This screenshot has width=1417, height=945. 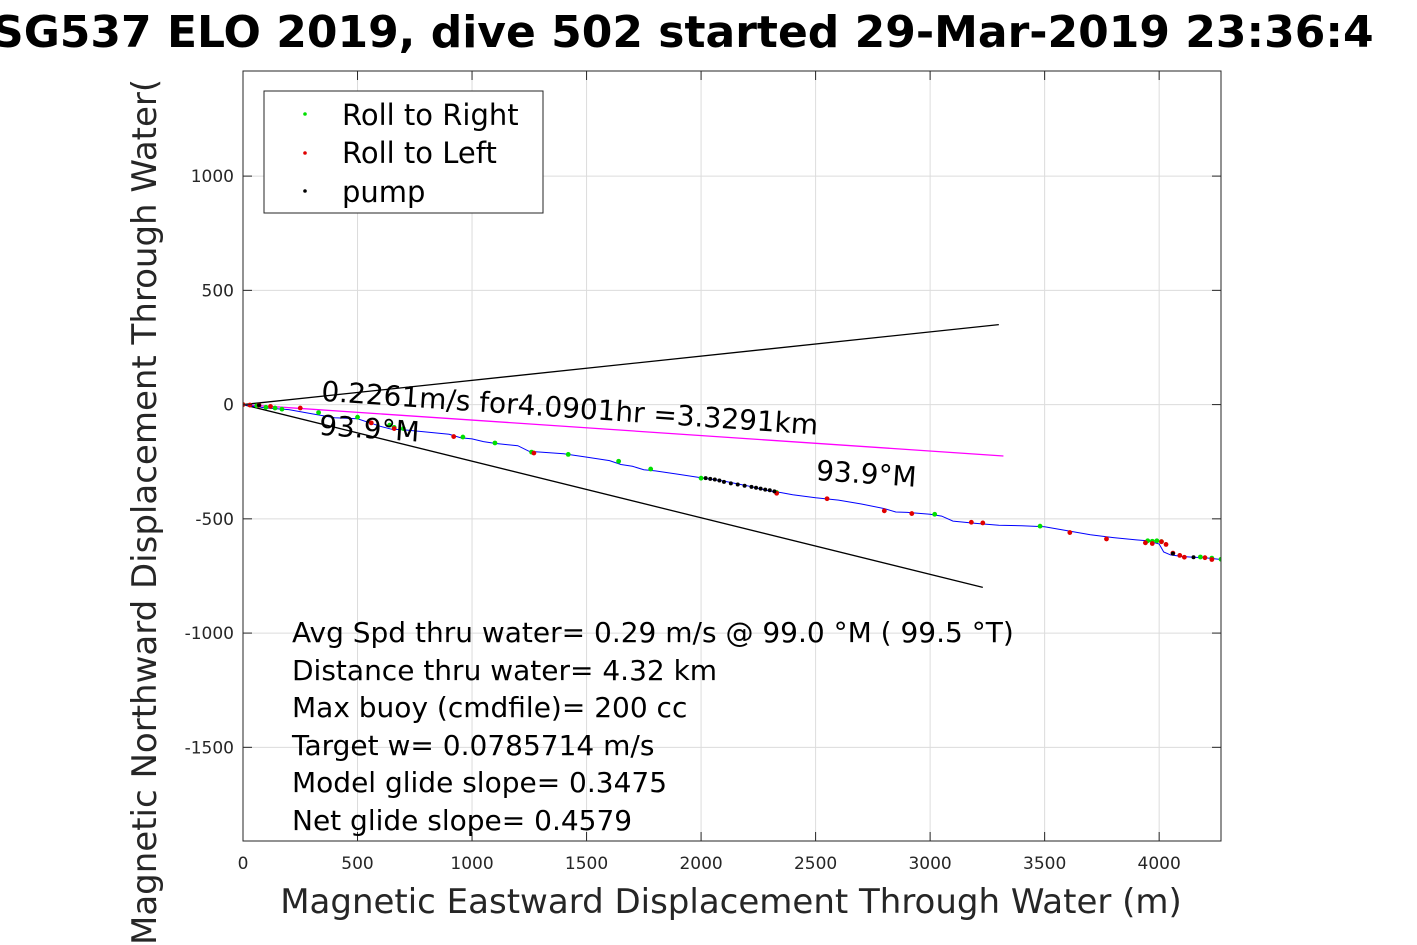 I want to click on y-tick-label: -1500, so click(x=209, y=748).